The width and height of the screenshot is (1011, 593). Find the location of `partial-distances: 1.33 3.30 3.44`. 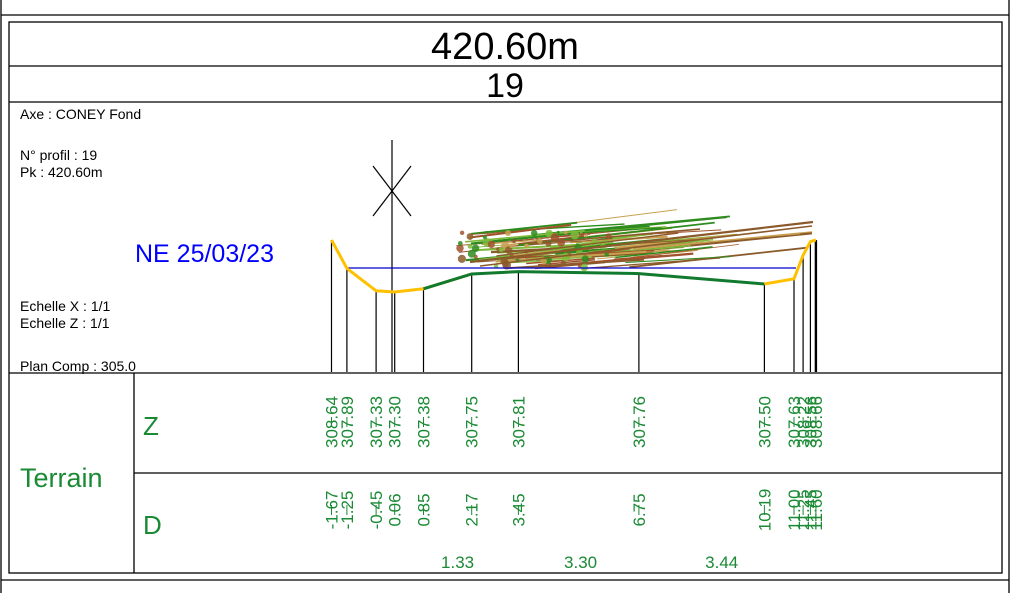

partial-distances: 1.33 3.30 3.44 is located at coordinates (589, 562).